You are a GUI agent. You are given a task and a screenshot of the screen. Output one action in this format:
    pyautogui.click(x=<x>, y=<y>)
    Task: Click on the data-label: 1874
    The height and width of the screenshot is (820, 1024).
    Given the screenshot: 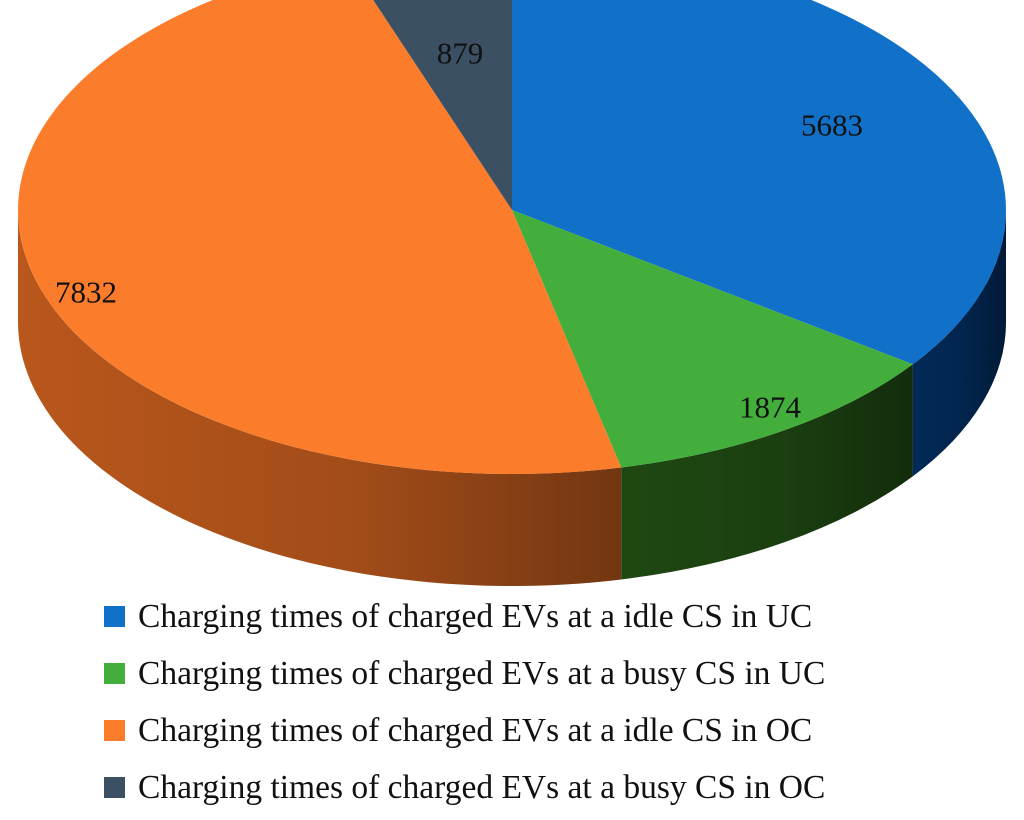 What is the action you would take?
    pyautogui.click(x=770, y=407)
    